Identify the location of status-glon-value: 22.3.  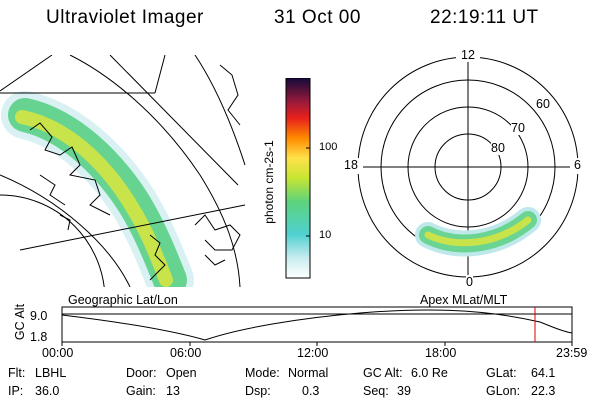
(543, 391).